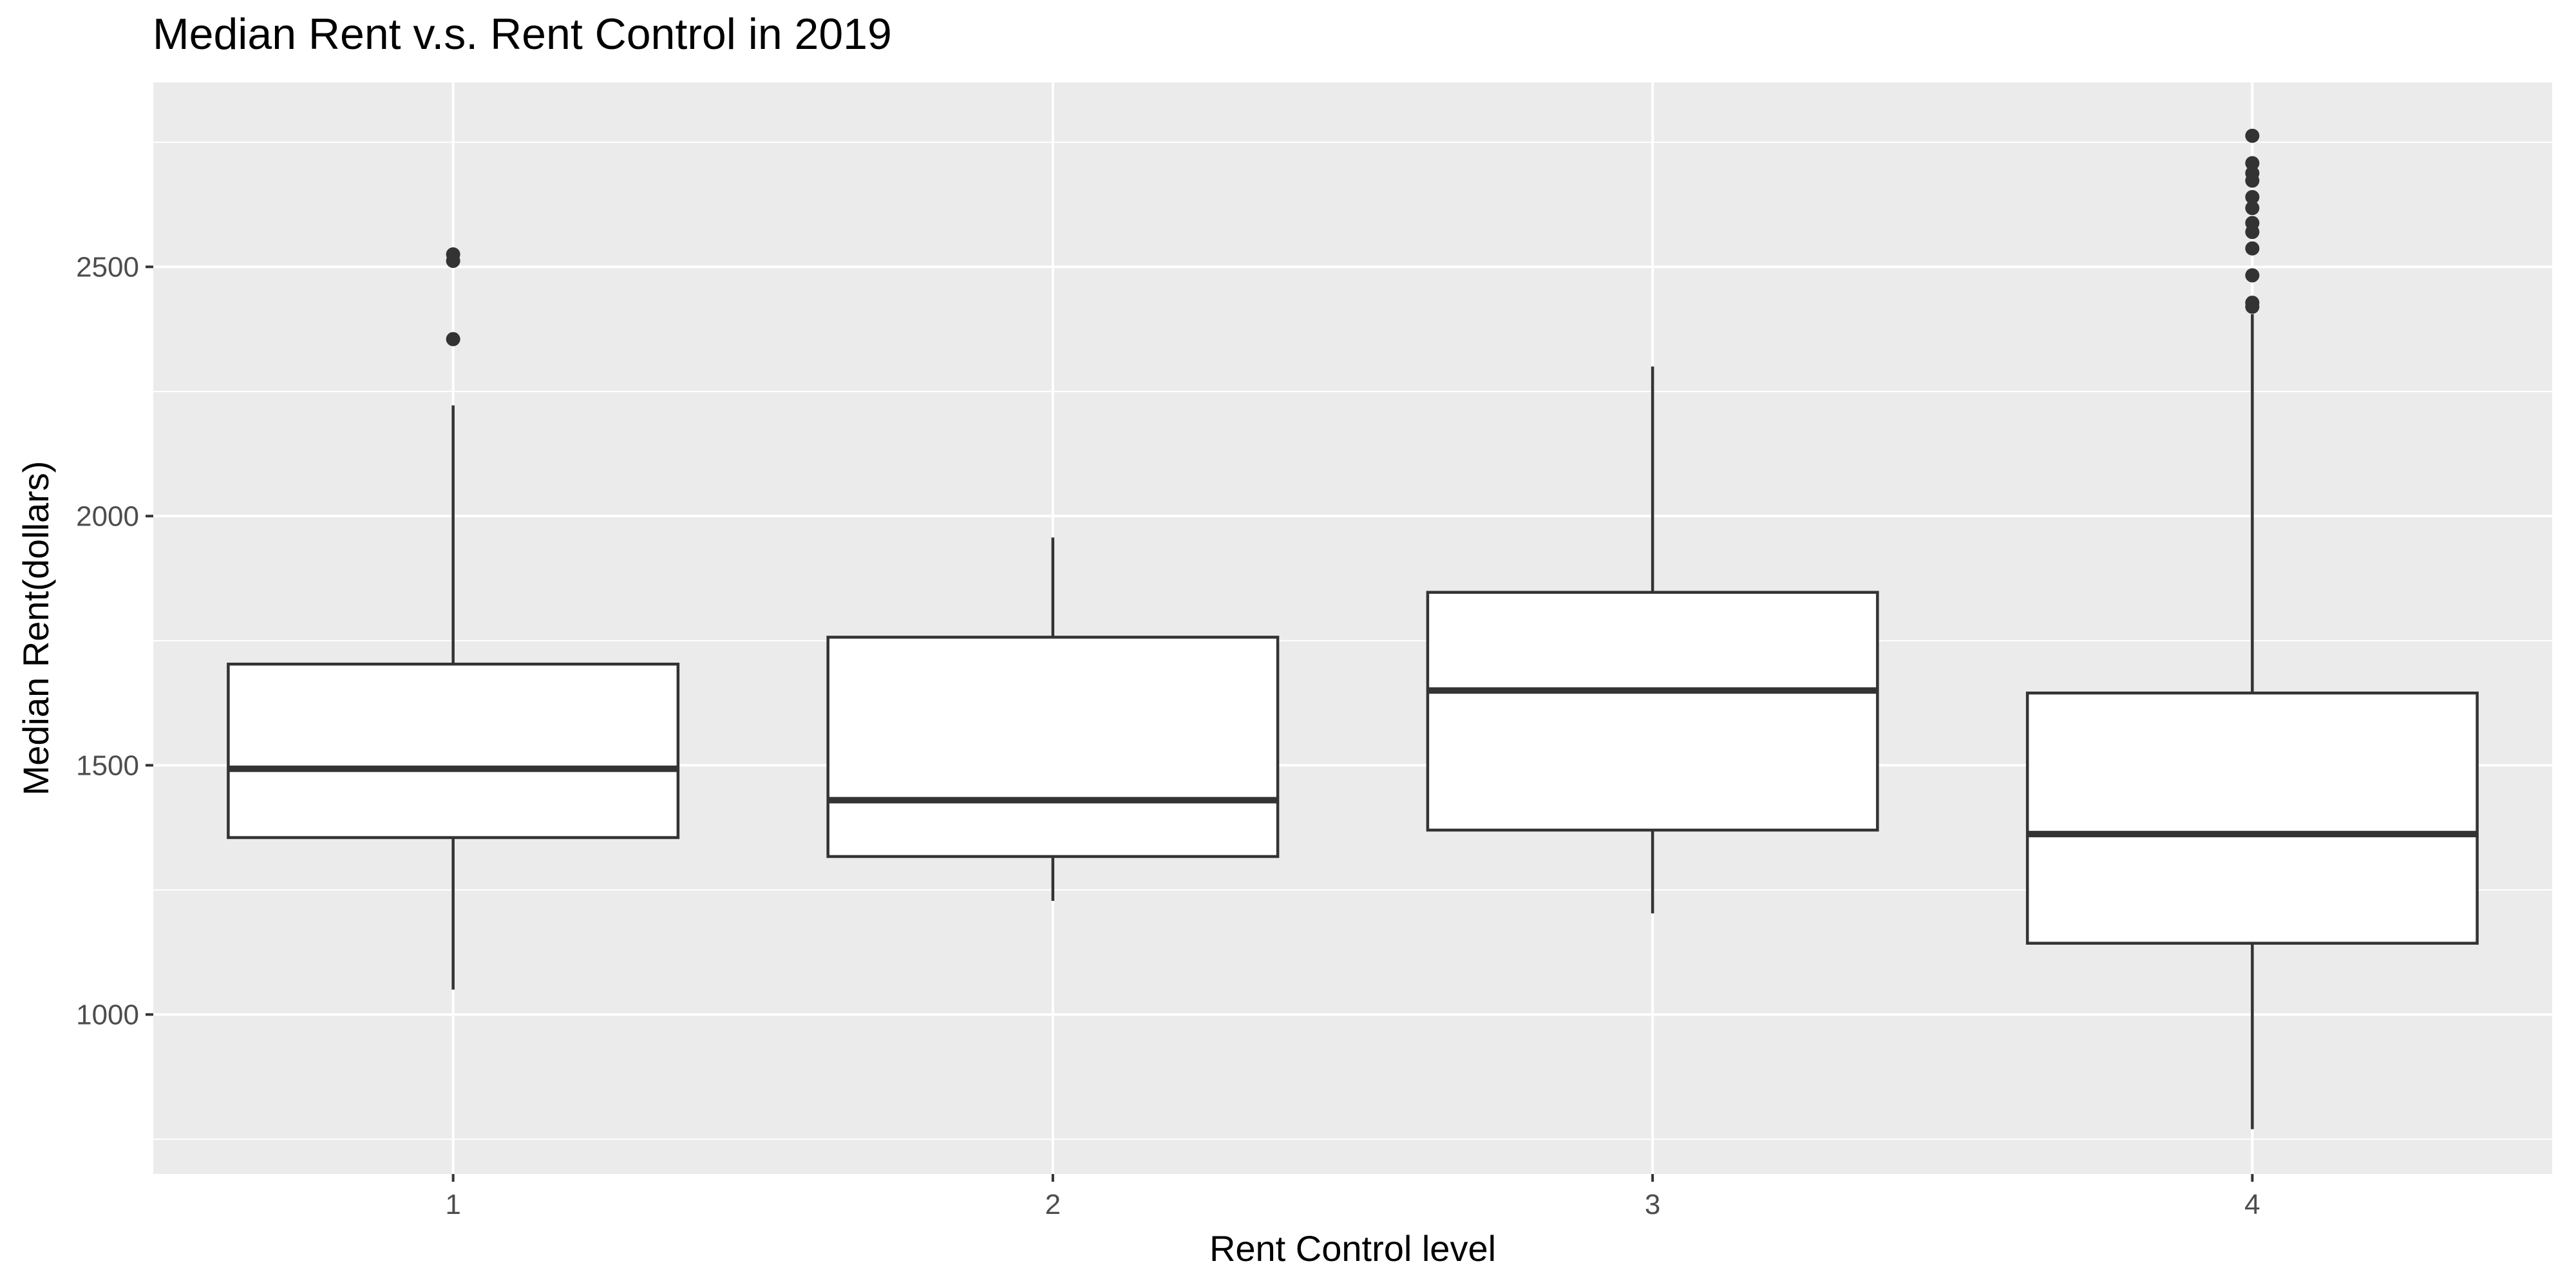 This screenshot has height=1288, width=2576. Describe the element at coordinates (36, 628) in the screenshot. I see `y-axis-title: Median Rent(dollars)` at that location.